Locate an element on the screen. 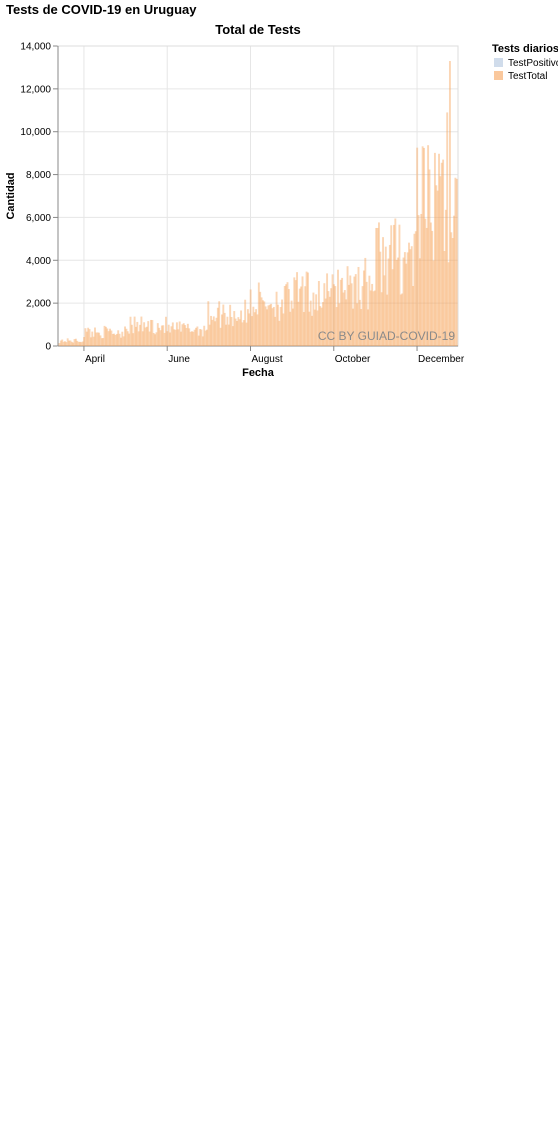 The image size is (558, 1135). y-tick-label: 400 is located at coordinates (42, 613).